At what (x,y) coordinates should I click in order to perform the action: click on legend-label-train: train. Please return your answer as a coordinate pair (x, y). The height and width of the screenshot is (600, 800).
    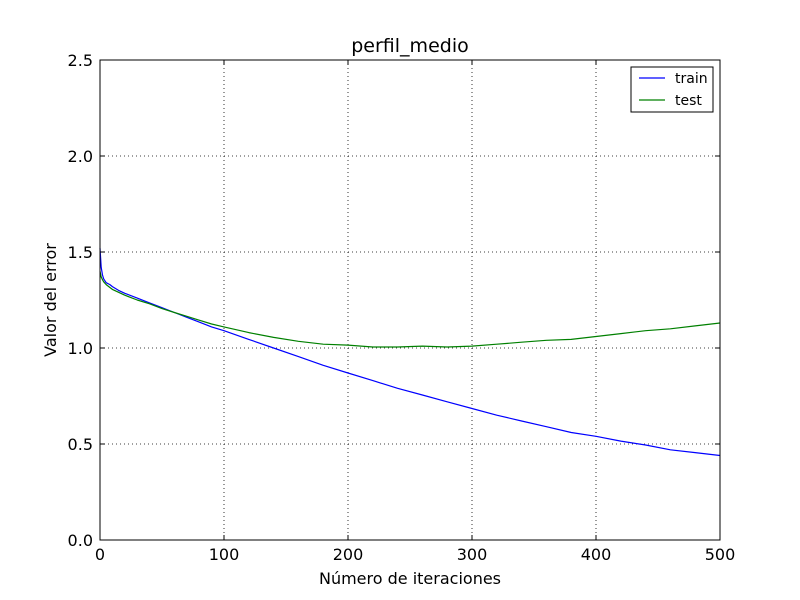
    Looking at the image, I should click on (691, 79).